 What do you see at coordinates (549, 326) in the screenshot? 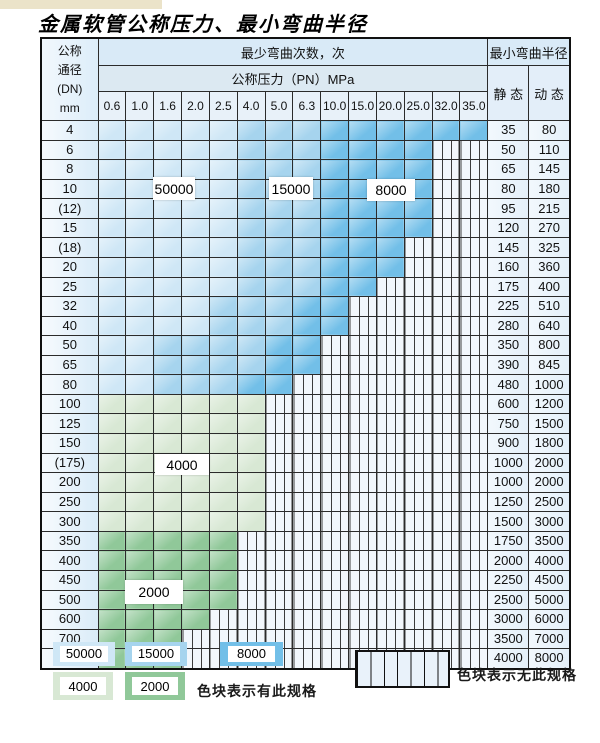
I see `dynamic-radius-cell: 640` at bounding box center [549, 326].